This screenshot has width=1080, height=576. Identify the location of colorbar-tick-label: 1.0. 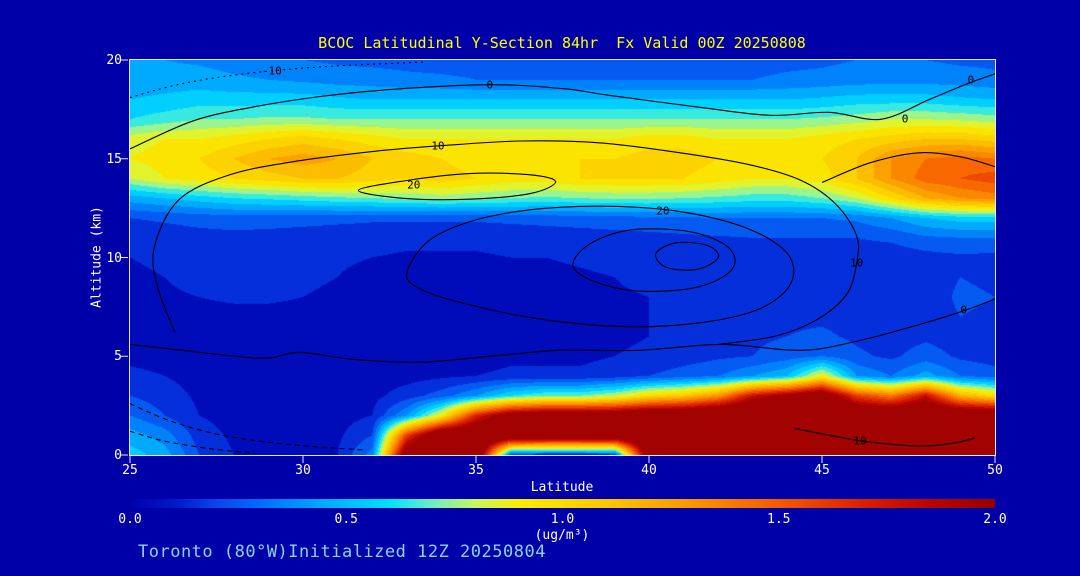
(562, 519).